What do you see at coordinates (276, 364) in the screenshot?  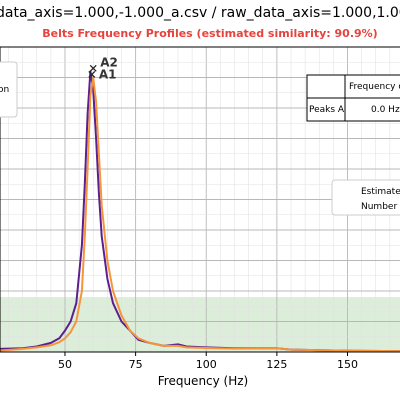 I see `x-tick-label: 125` at bounding box center [276, 364].